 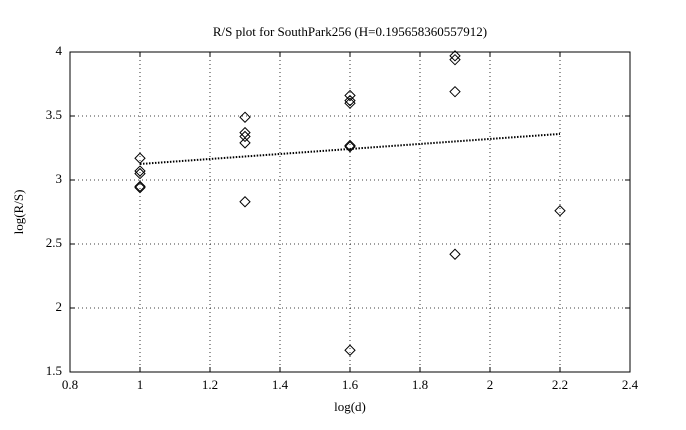 What do you see at coordinates (280, 384) in the screenshot?
I see `x-tick-label: 1.4` at bounding box center [280, 384].